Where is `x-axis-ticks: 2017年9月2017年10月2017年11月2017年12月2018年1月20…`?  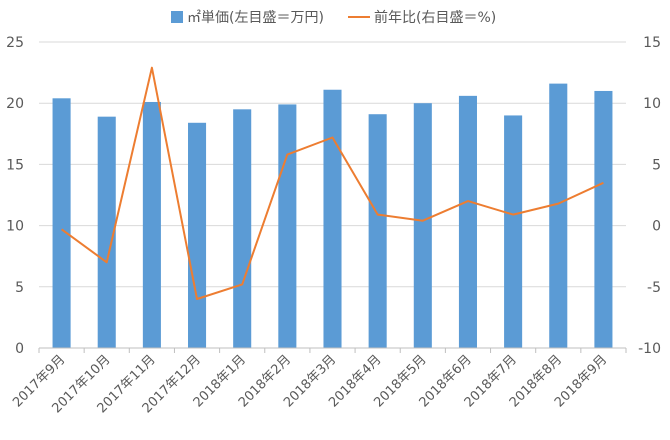
x-axis-ticks: 2017年9月2017年10月2017年11月2017年12月2018年1月20… is located at coordinates (318, 381).